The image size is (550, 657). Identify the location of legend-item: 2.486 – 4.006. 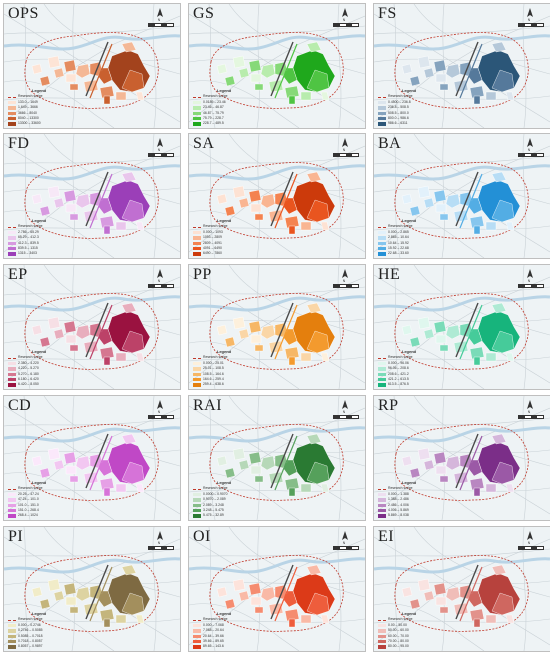
(409, 505).